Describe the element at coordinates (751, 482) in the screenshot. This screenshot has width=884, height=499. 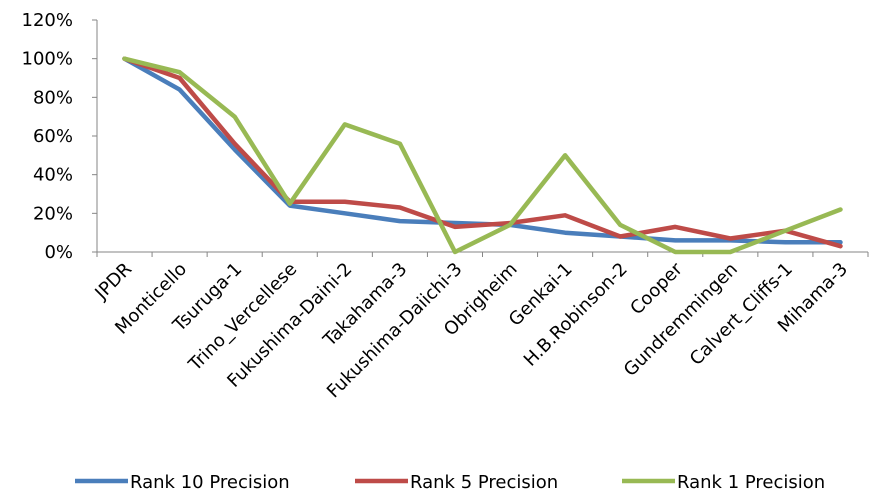
I see `legend-label: Rank 1 Precision` at that location.